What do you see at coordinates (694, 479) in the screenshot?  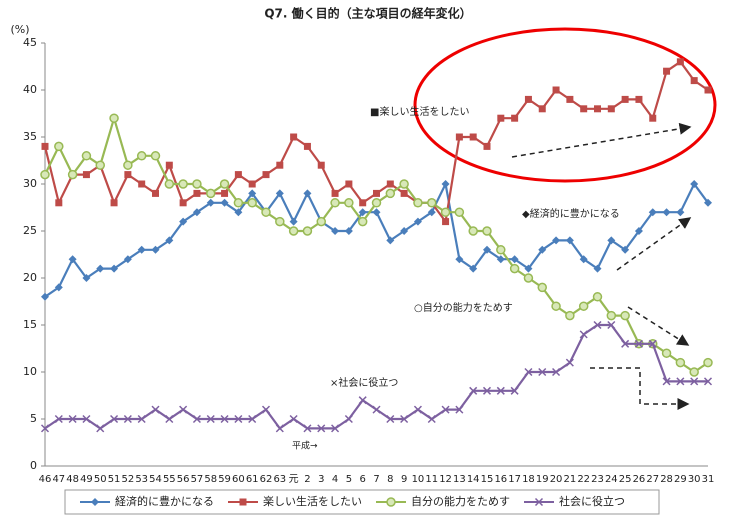 I see `x-tick-label: 30` at bounding box center [694, 479].